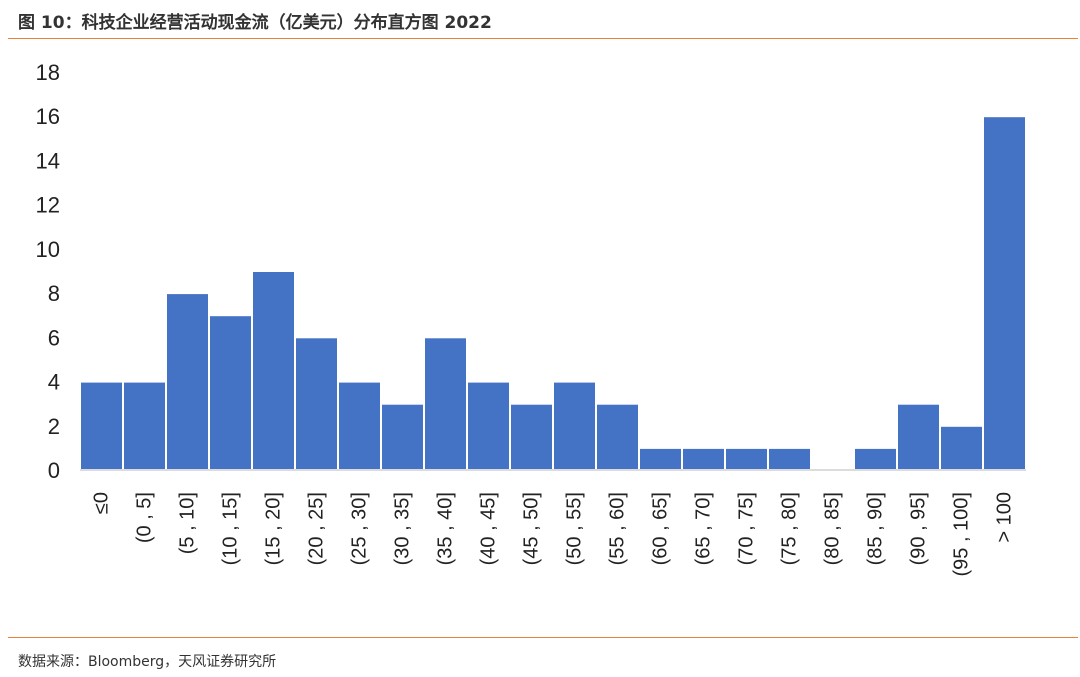  Describe the element at coordinates (54, 470) in the screenshot. I see `y-tick-label: 0` at that location.